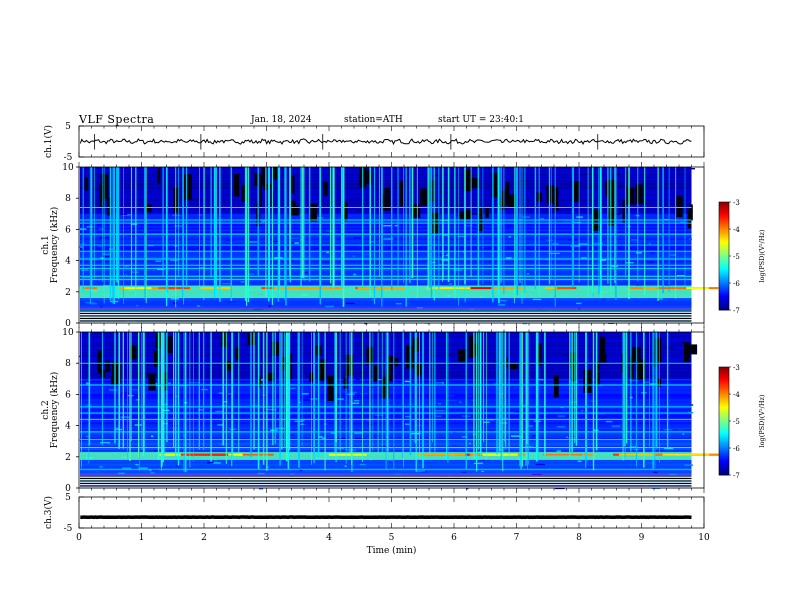 The width and height of the screenshot is (792, 612). I want to click on hiss-band, so click(386, 292).